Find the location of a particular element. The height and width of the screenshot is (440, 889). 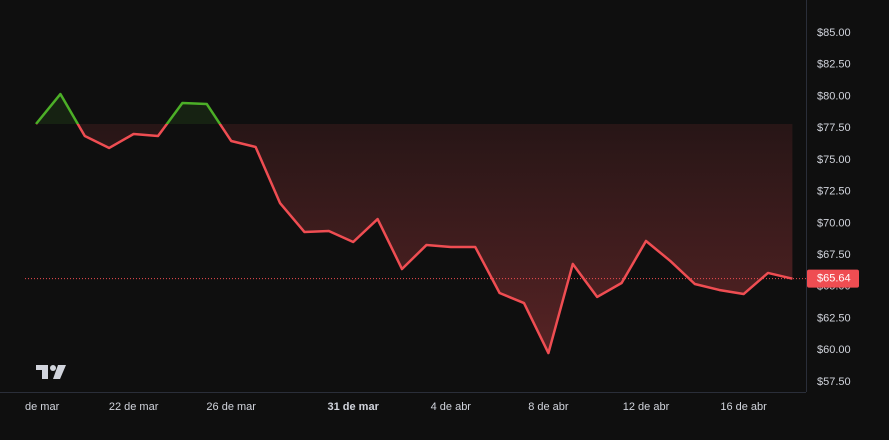

y-tick-label: $70.00 is located at coordinates (834, 223).